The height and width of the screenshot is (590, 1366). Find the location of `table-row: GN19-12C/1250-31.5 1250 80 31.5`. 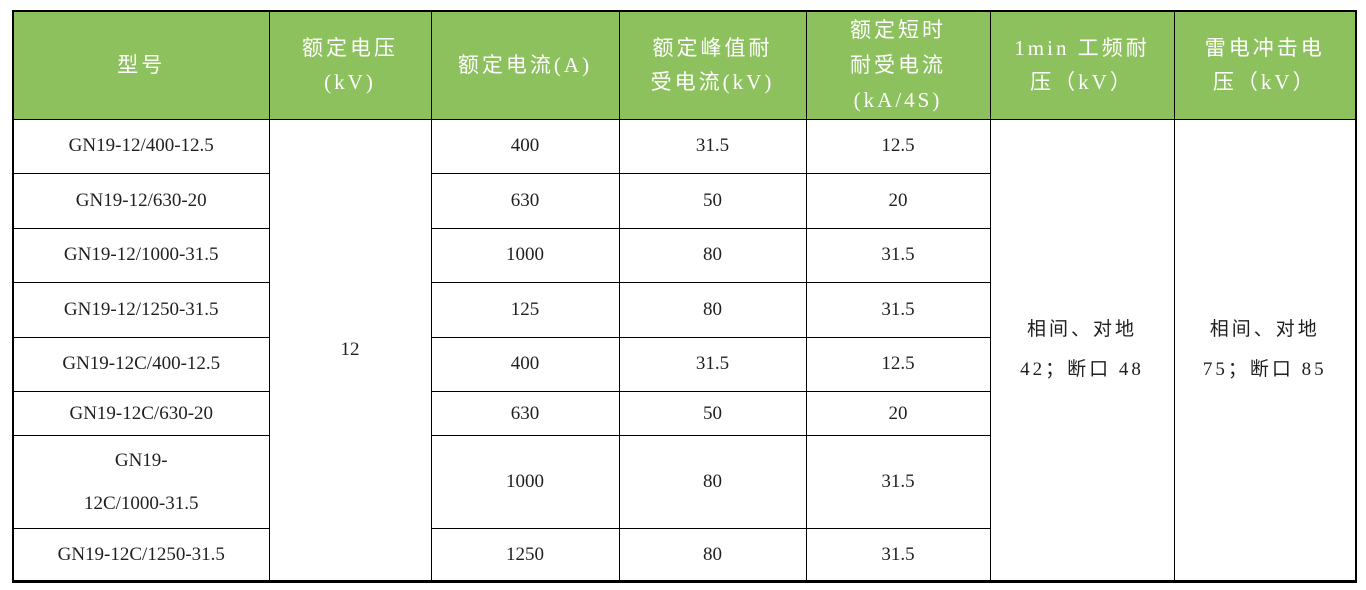

table-row: GN19-12C/1250-31.5 1250 80 31.5 is located at coordinates (684, 555).